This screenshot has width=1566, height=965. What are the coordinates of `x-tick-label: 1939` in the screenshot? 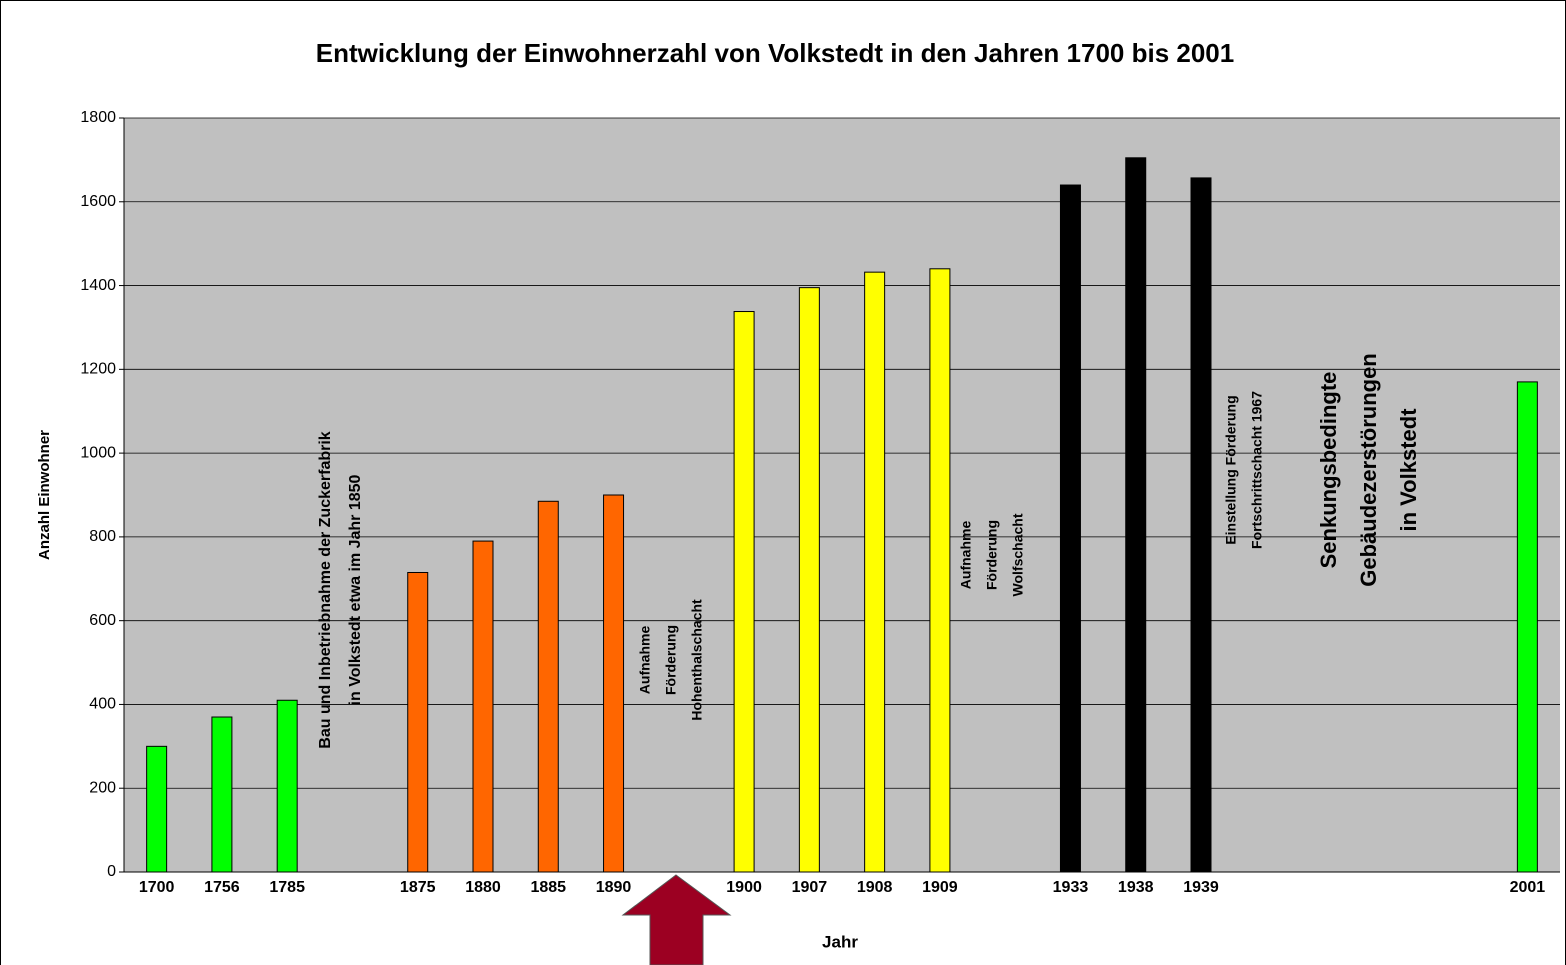 It's located at (1201, 887).